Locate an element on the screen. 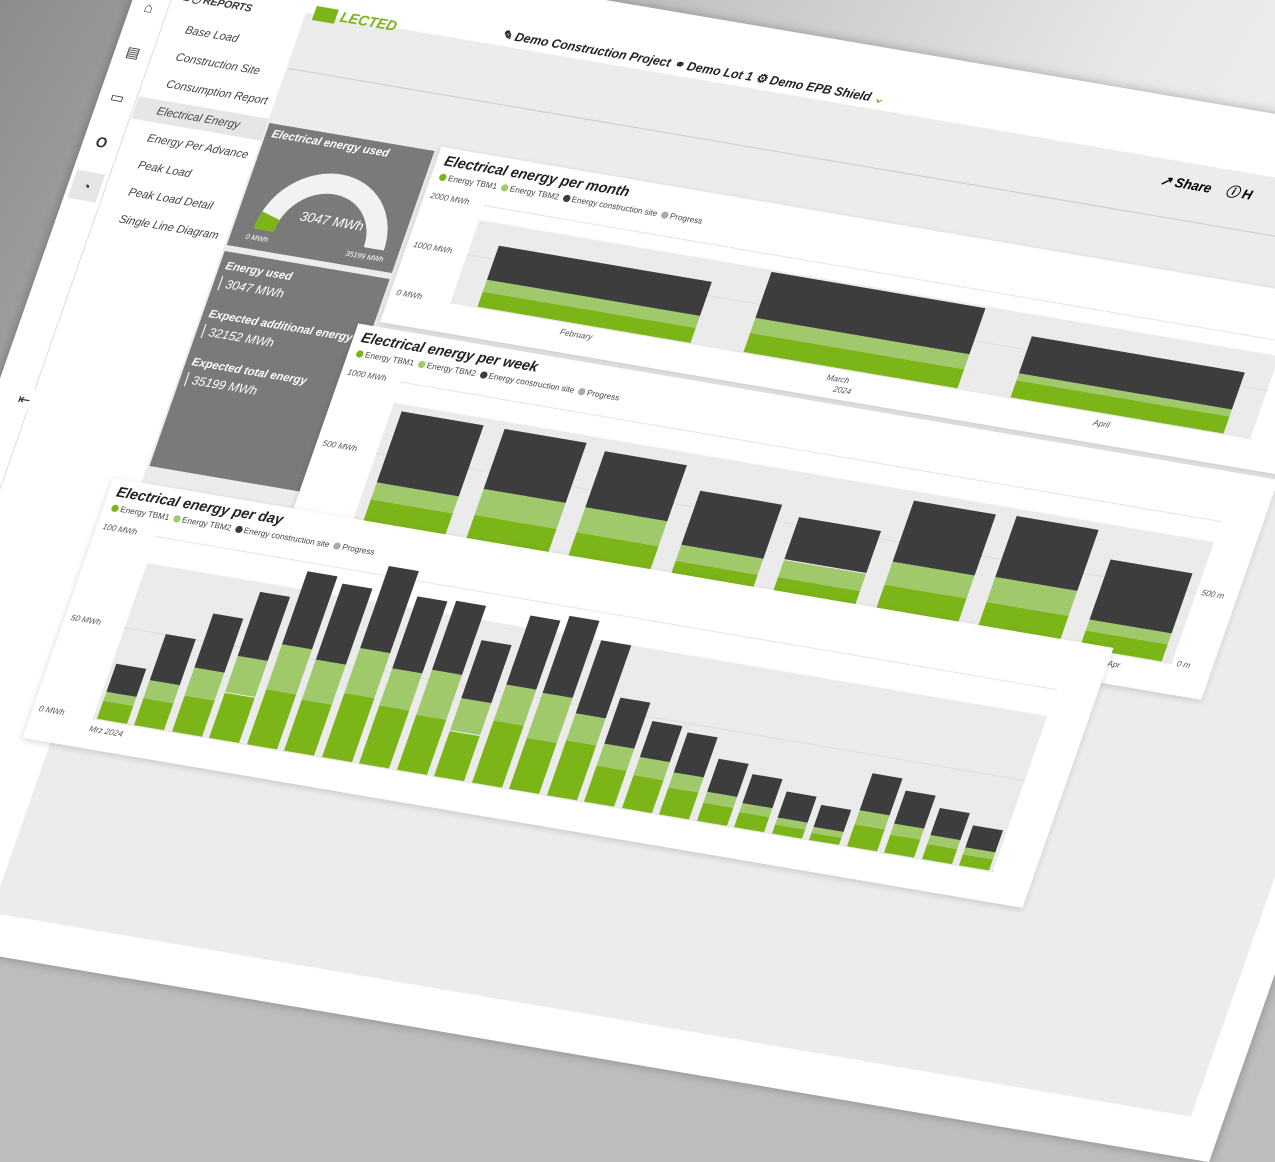  gauge-track is located at coordinates (320, 212).